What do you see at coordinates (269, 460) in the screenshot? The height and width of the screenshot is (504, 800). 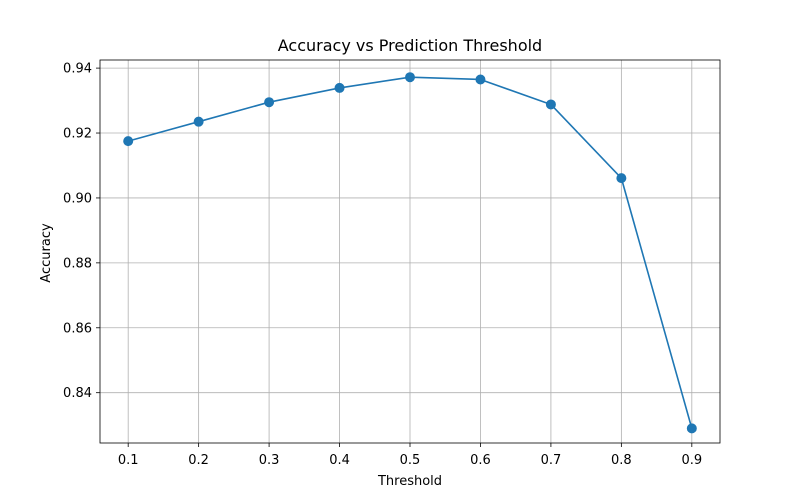 I see `x-tick-label: 0.3` at bounding box center [269, 460].